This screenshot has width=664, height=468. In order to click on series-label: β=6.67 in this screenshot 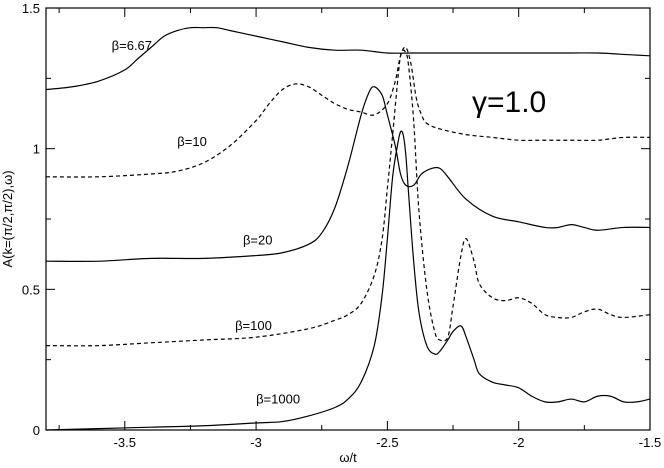, I will do `click(132, 45)`.